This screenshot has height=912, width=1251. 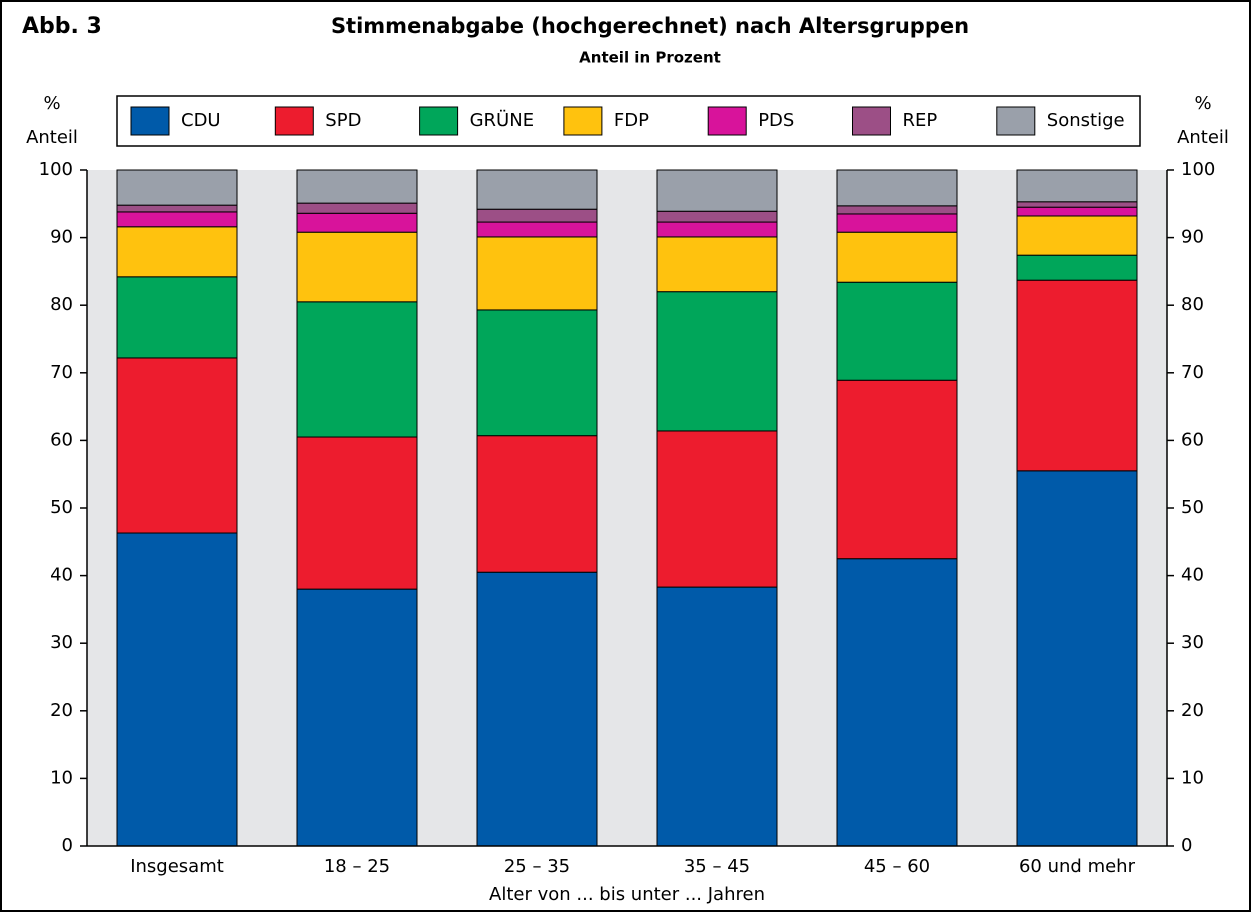 I want to click on chart-subtitle: Anteil in Prozent, so click(x=650, y=58).